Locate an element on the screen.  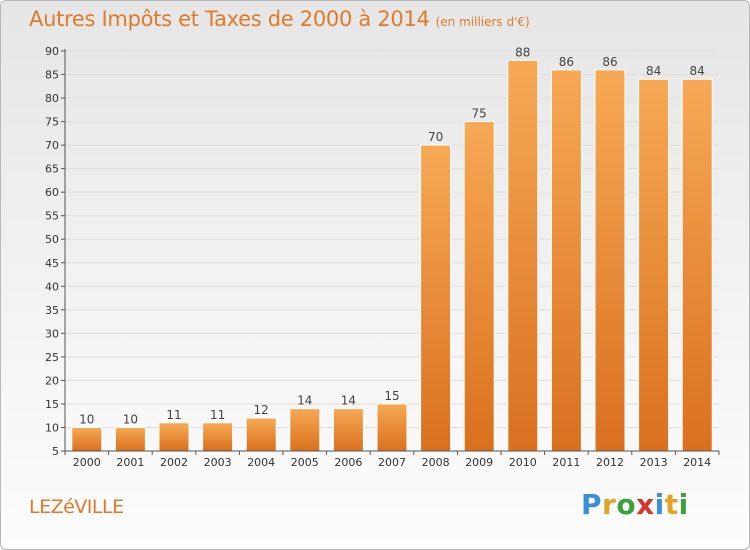
x-tick-label: 2001 is located at coordinates (130, 462).